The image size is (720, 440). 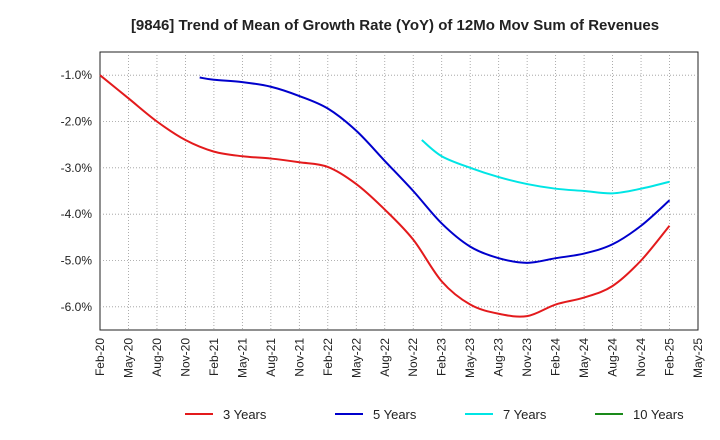 I want to click on x-tick-label: Feb-20, so click(x=100, y=357).